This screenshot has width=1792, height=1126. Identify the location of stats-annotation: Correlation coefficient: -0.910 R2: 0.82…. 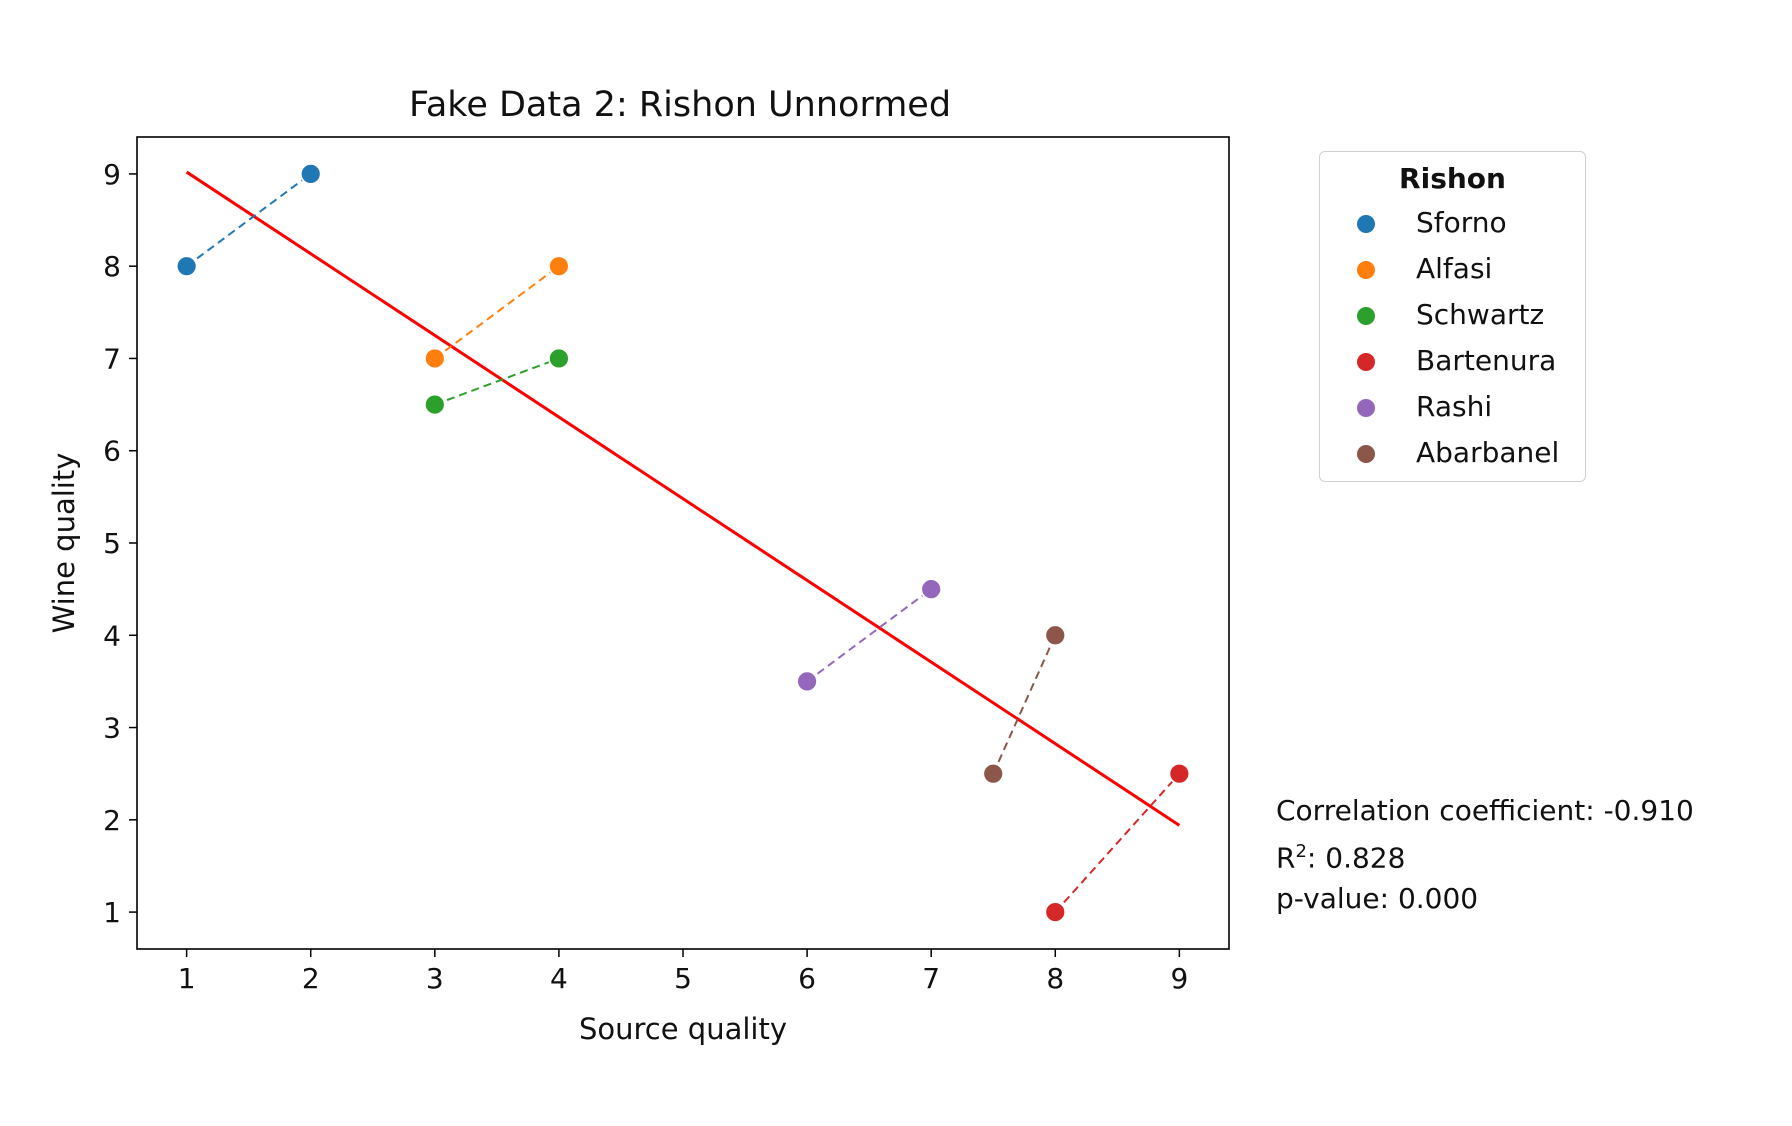
(1485, 854).